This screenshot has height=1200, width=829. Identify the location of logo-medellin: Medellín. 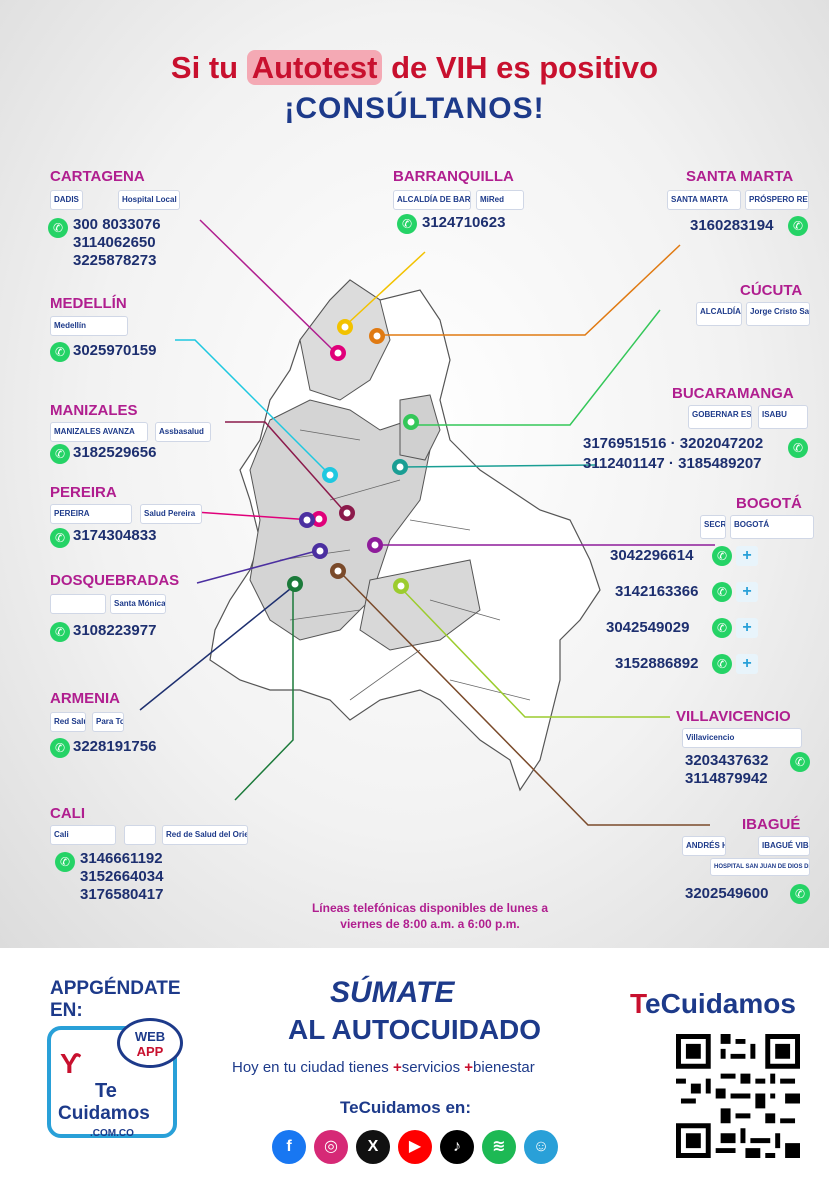
(89, 326).